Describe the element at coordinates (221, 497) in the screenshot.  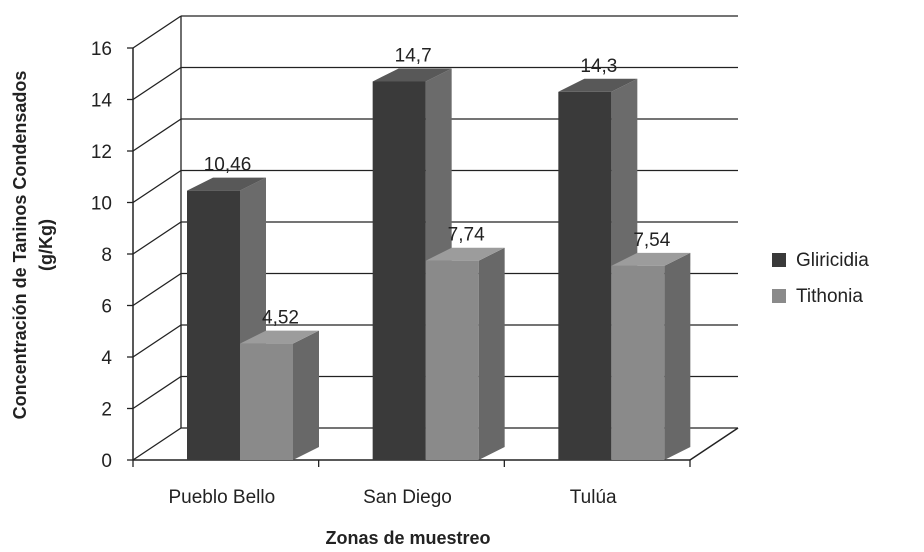
I see `category-label: Pueblo Bello` at that location.